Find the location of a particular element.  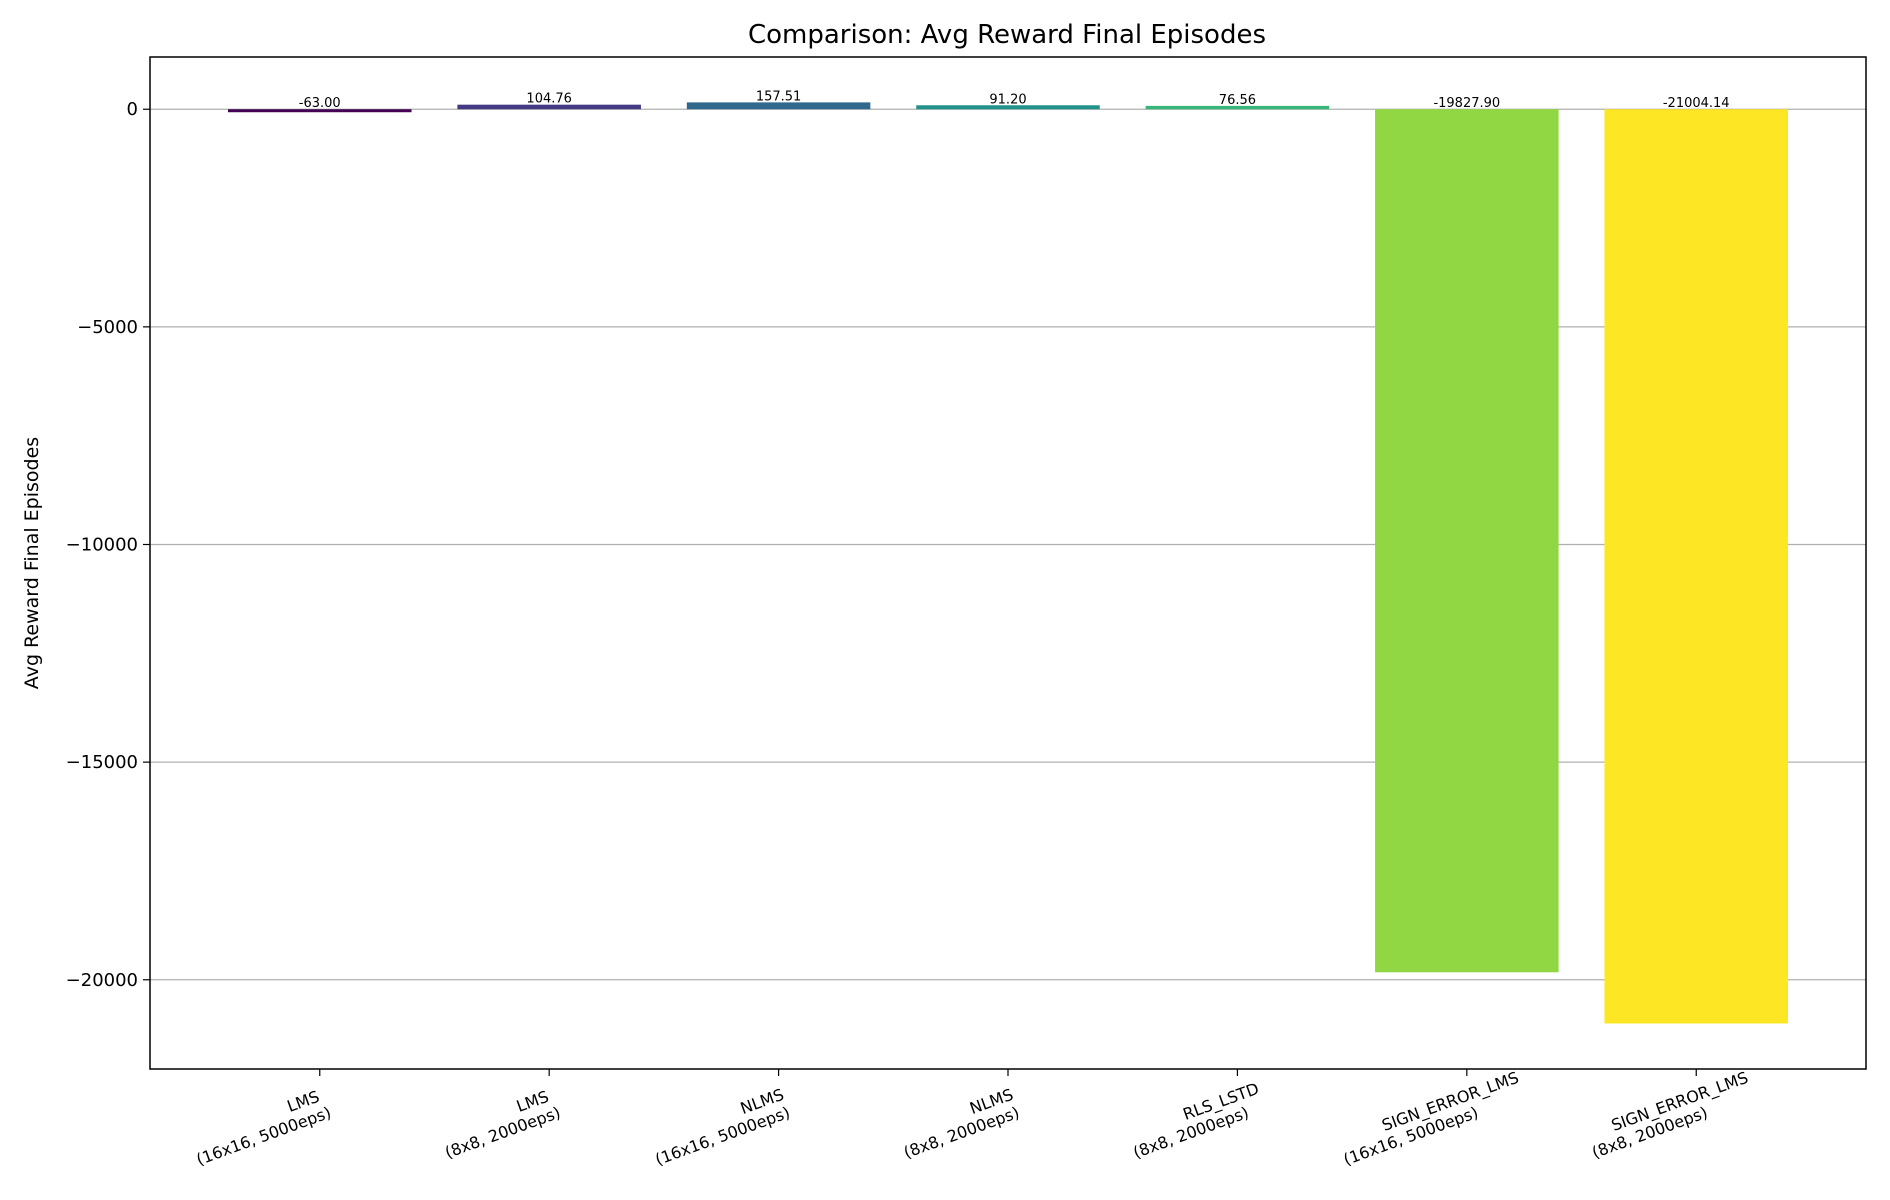

bar-value-label: 91.20 is located at coordinates (1007, 99).